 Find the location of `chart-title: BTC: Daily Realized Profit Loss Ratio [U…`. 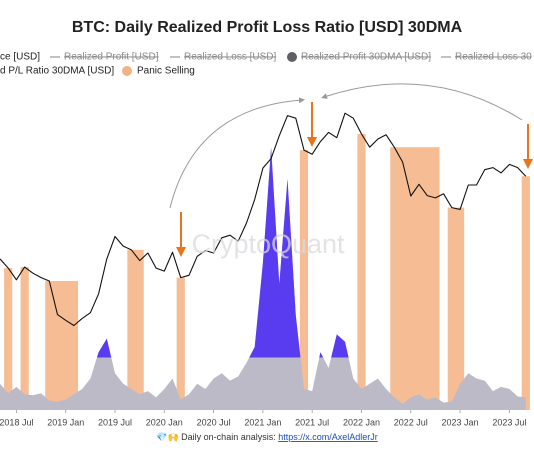

chart-title: BTC: Daily Realized Profit Loss Ratio [U… is located at coordinates (267, 27).